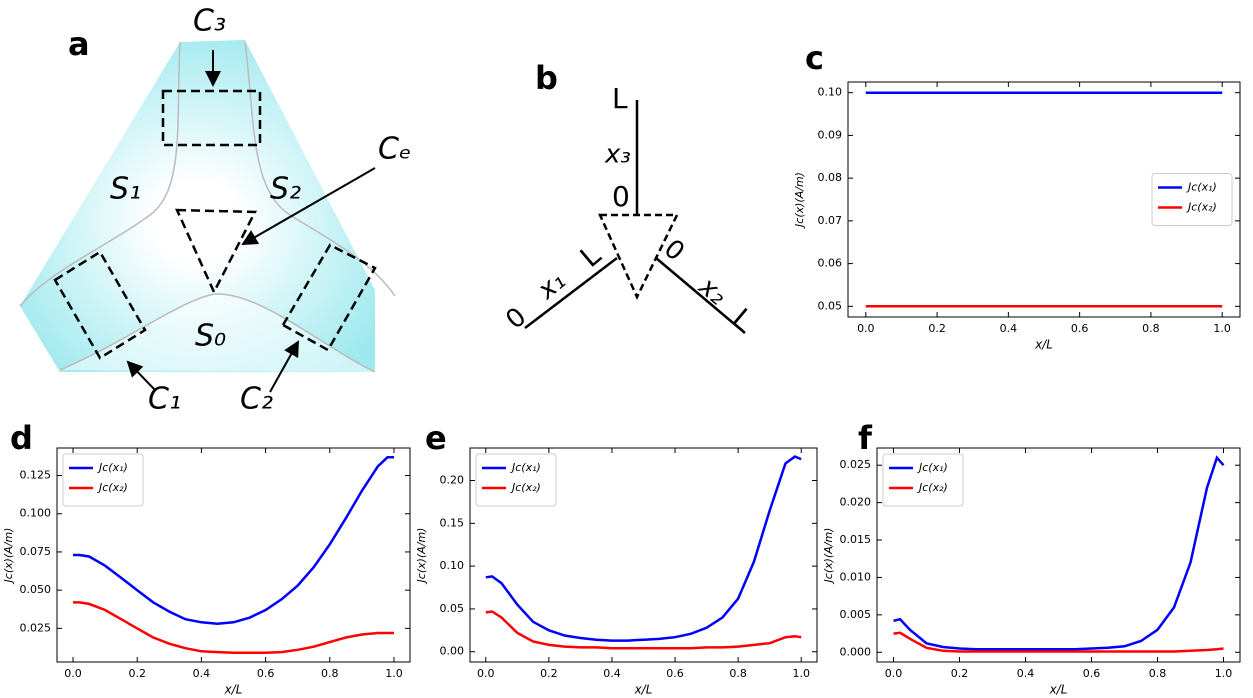 Image resolution: width=1253 pixels, height=698 pixels. I want to click on region, so click(197, 206).